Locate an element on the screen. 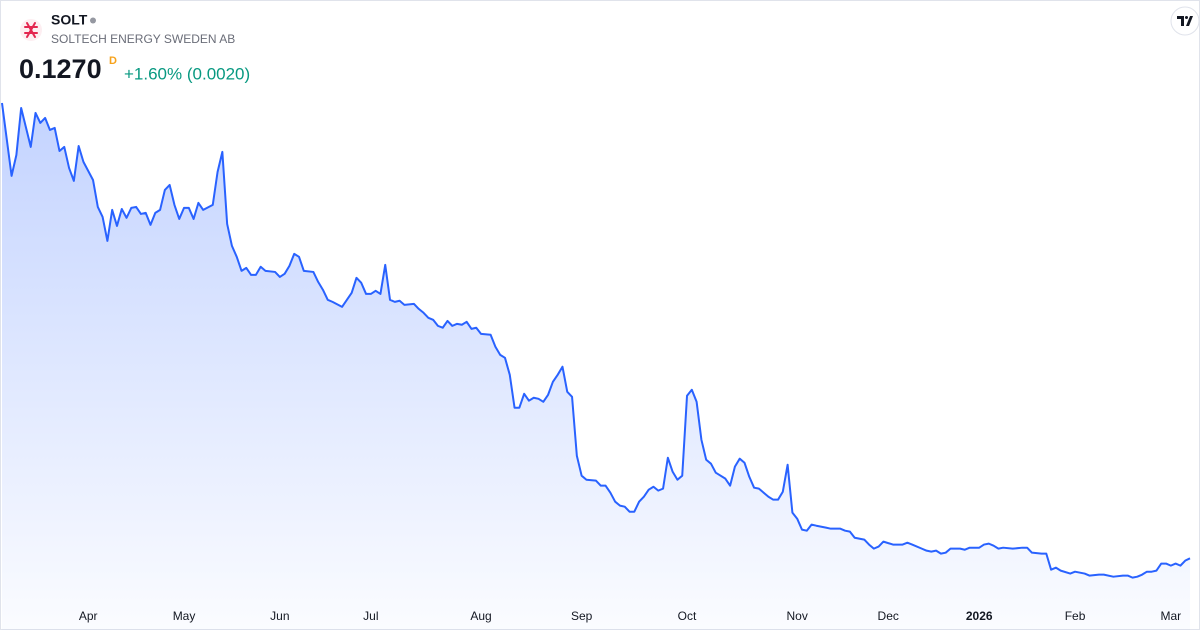 The height and width of the screenshot is (630, 1200). symbol: SOLT is located at coordinates (69, 20).